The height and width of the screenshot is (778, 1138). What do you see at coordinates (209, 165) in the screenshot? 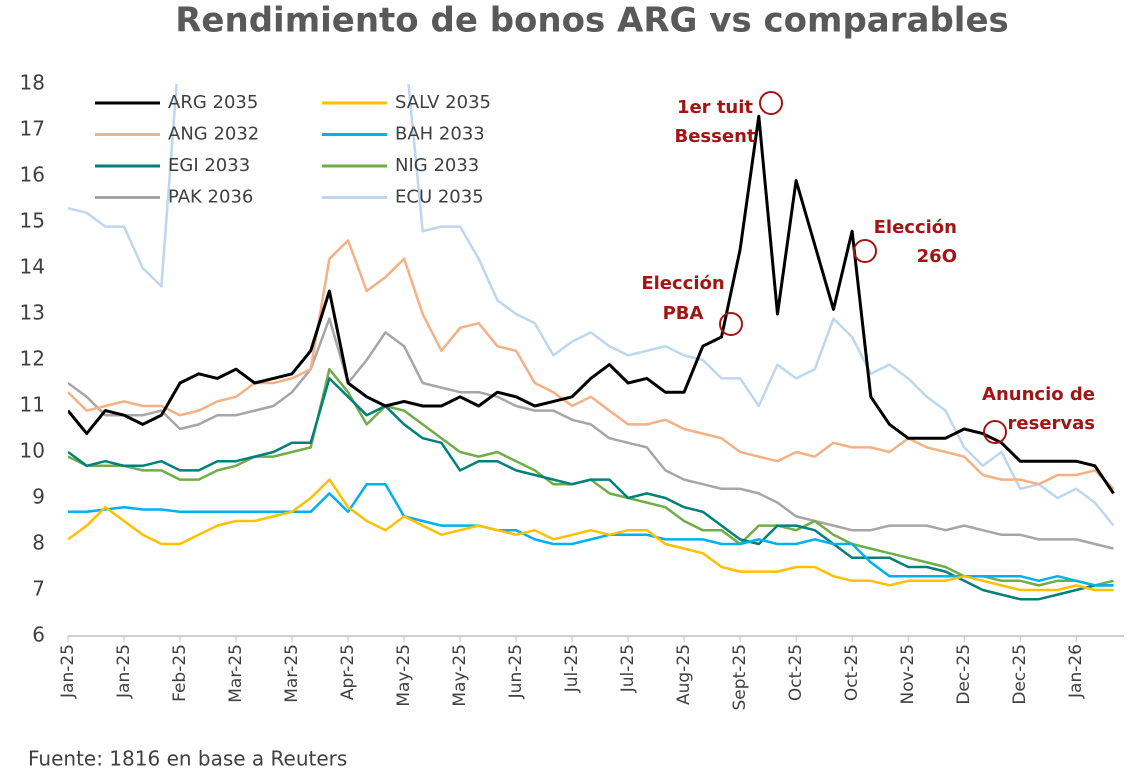
I see `legend-label: EGI 2033` at bounding box center [209, 165].